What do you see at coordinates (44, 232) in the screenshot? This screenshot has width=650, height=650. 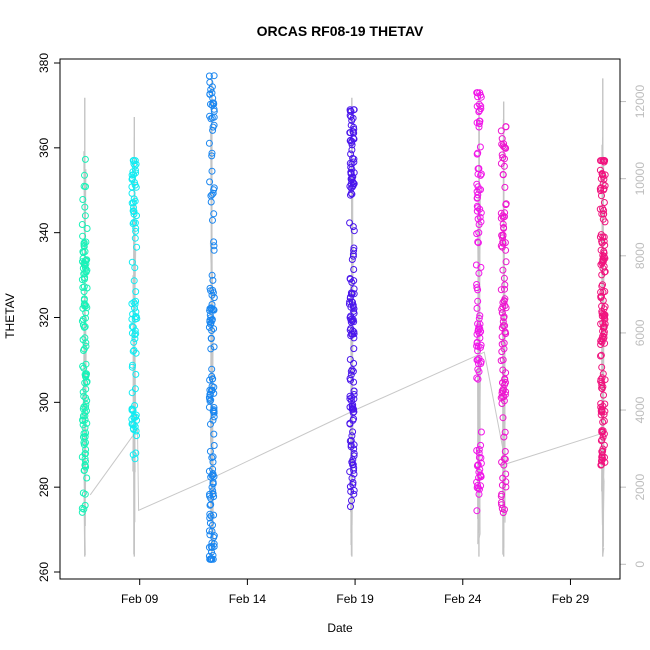 I see `y-tick-label: 340` at bounding box center [44, 232].